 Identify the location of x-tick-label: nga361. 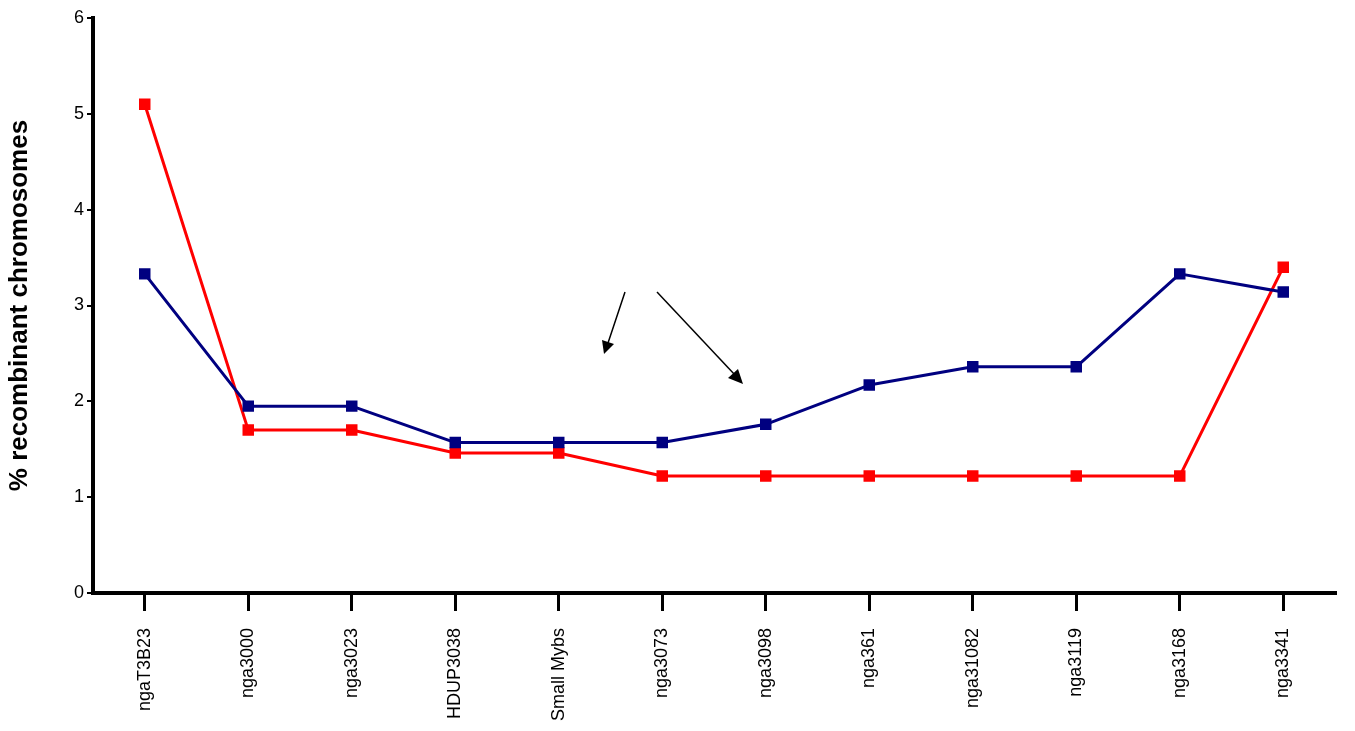
(868, 658).